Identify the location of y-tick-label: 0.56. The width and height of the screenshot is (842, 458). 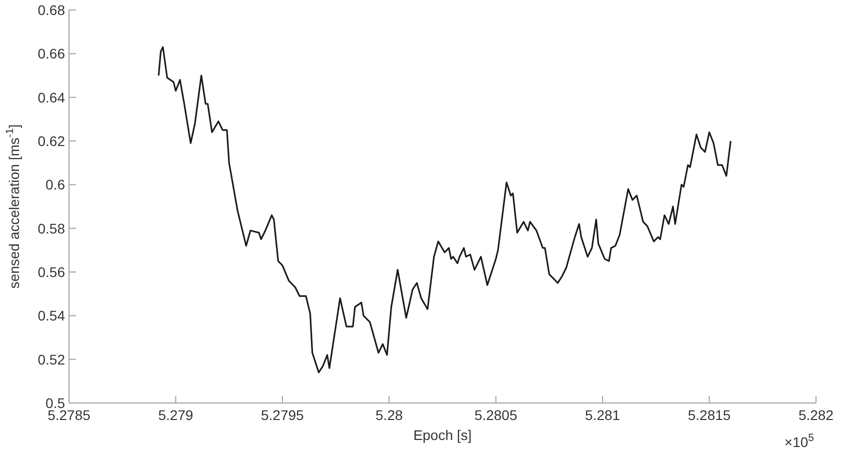
(52, 272).